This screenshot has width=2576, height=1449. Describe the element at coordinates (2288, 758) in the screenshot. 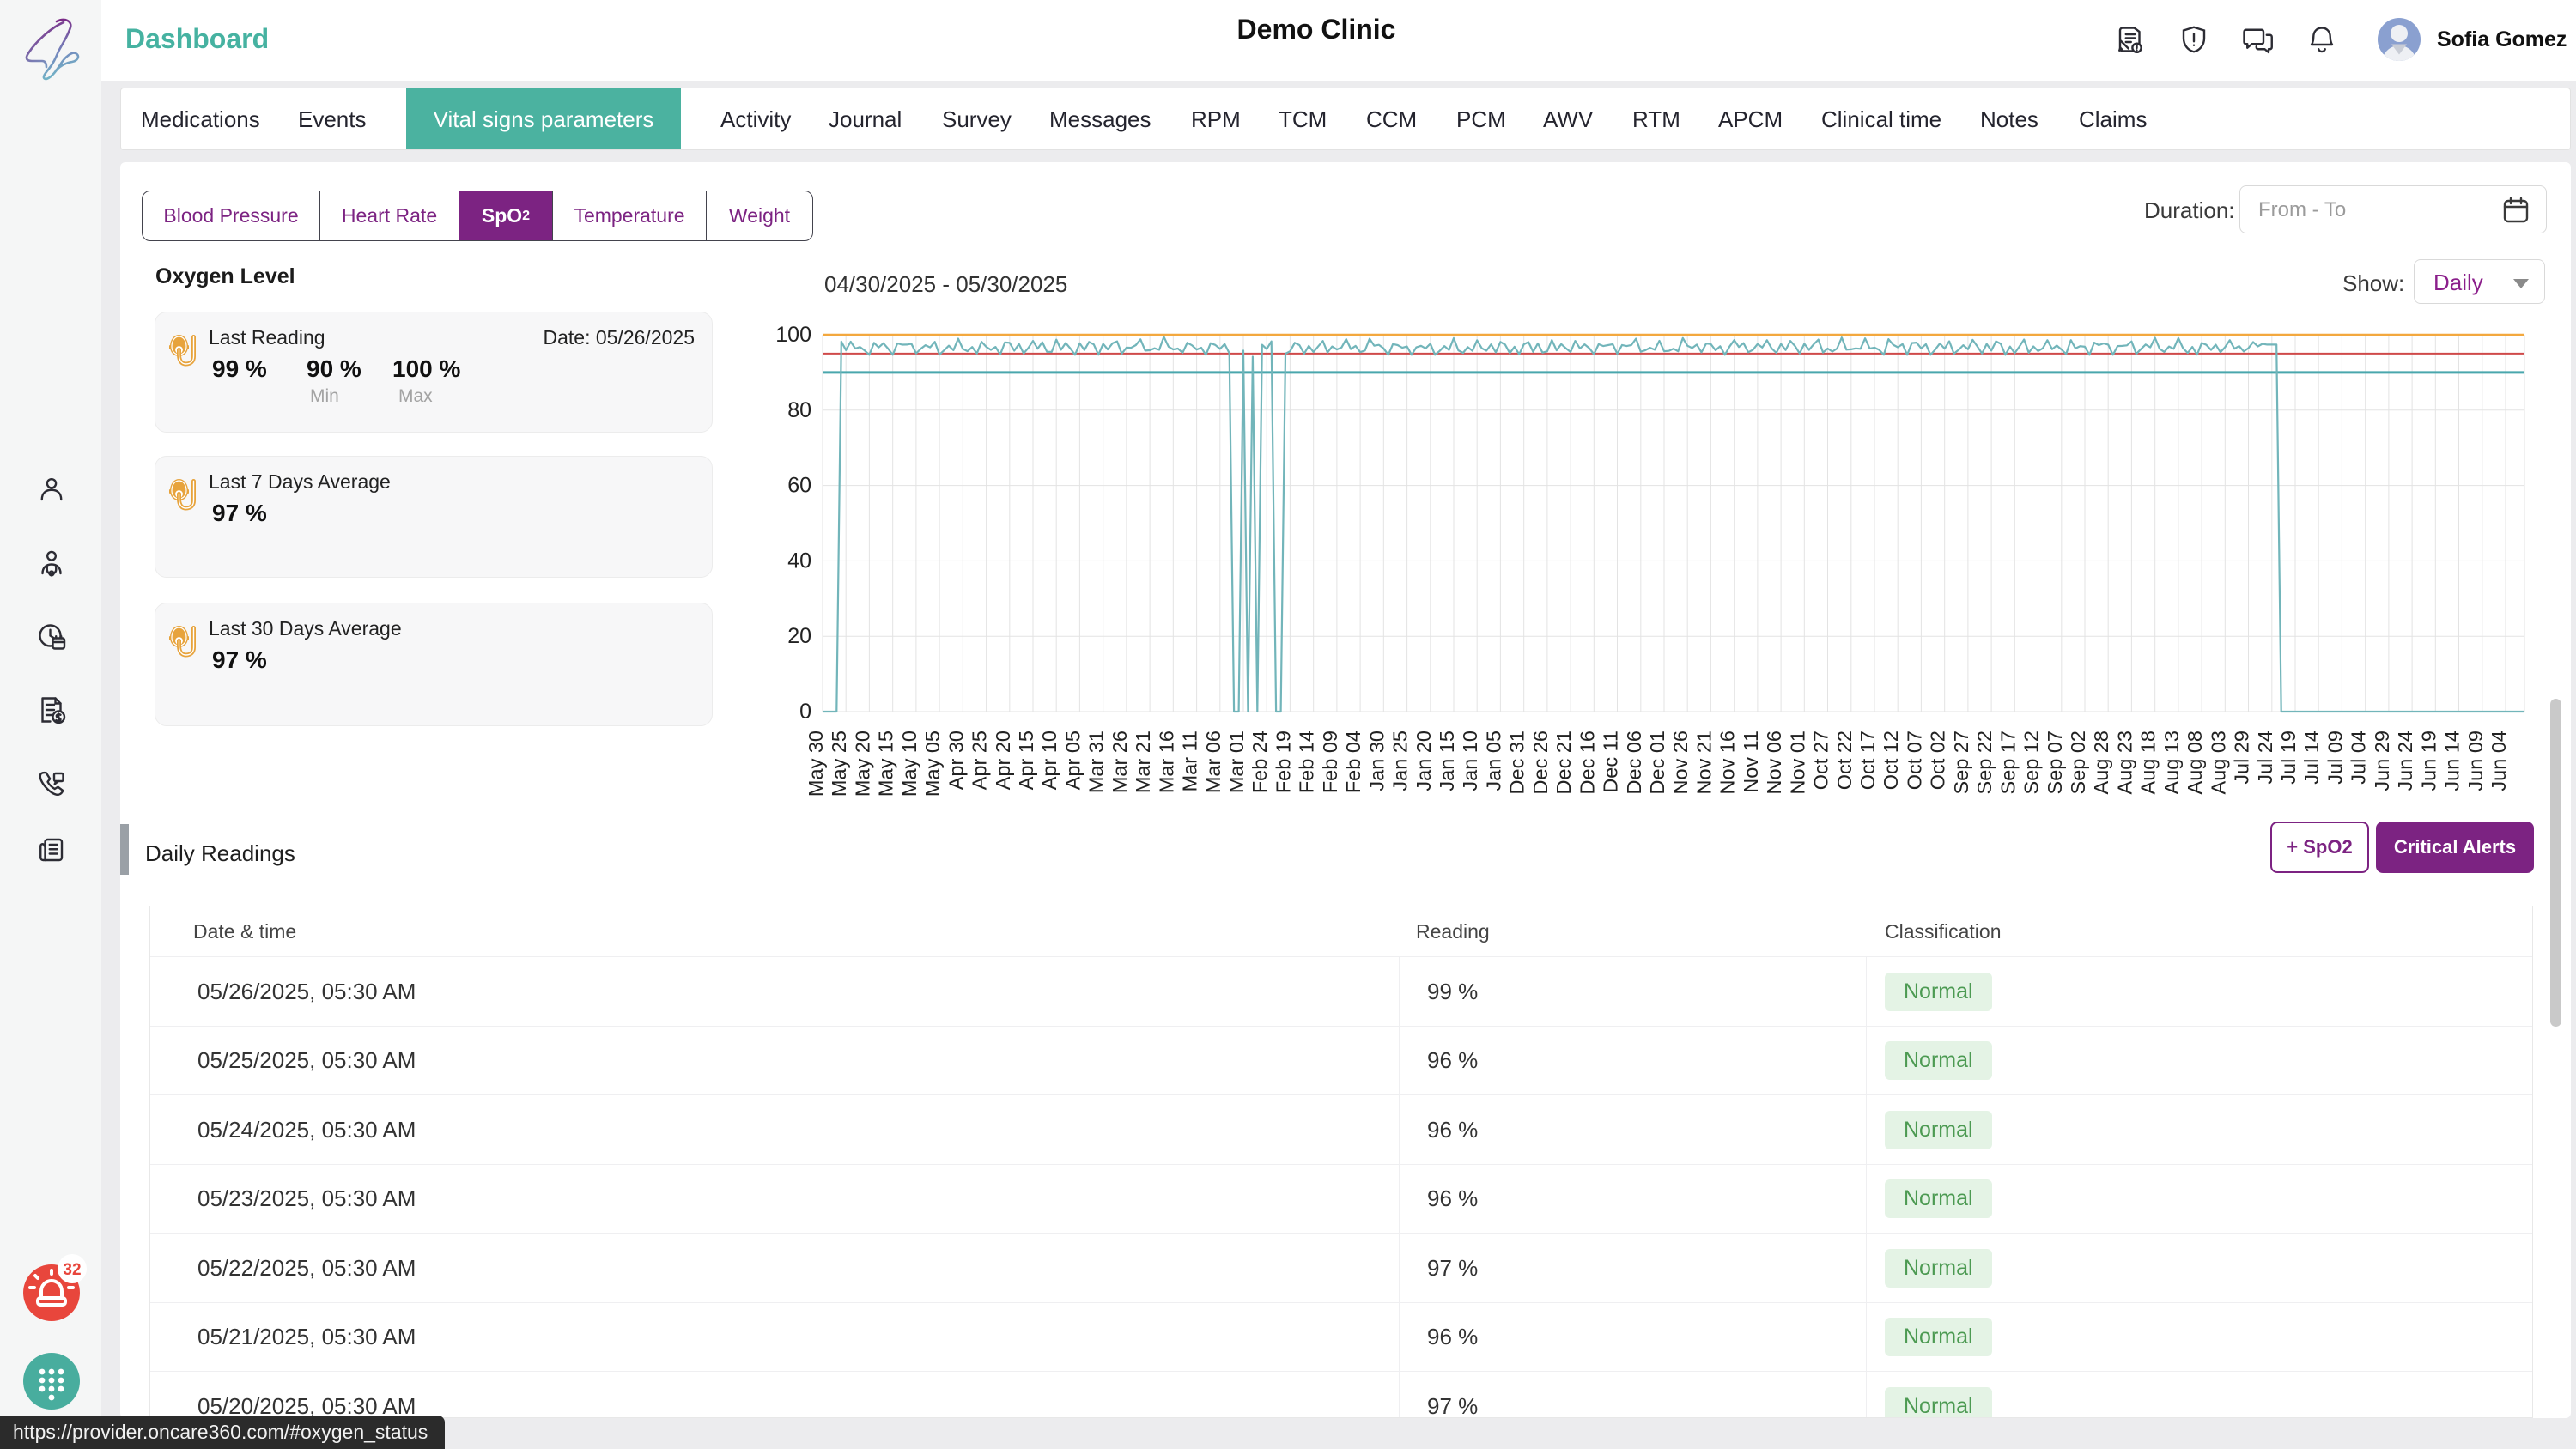

I see `svg-text: Jul 19` at that location.